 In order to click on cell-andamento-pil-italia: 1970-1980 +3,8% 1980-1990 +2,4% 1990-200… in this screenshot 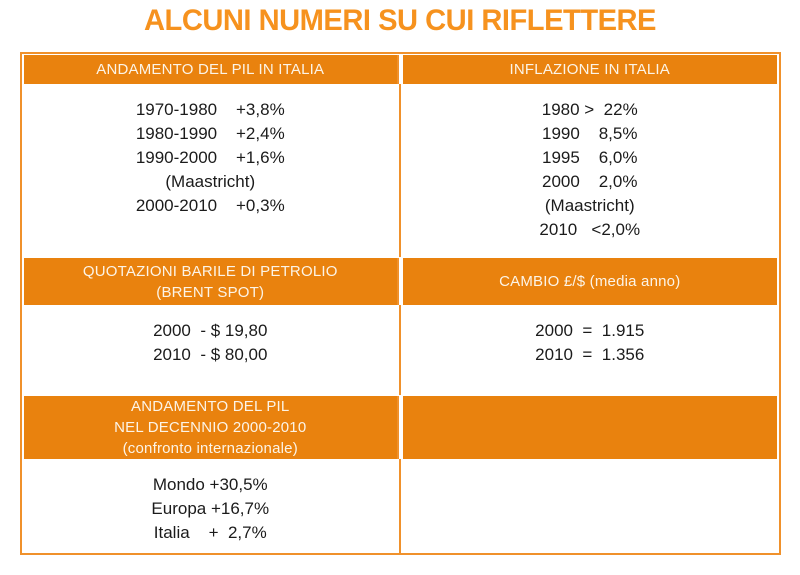, I will do `click(211, 170)`.